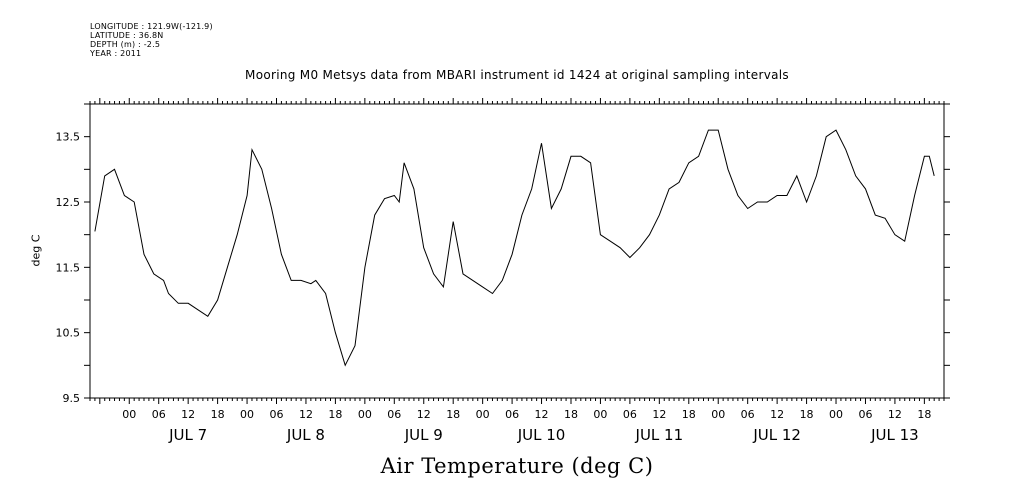 The width and height of the screenshot is (1009, 504). Describe the element at coordinates (187, 435) in the screenshot. I see `x-day-tick-label: JUL 7` at that location.